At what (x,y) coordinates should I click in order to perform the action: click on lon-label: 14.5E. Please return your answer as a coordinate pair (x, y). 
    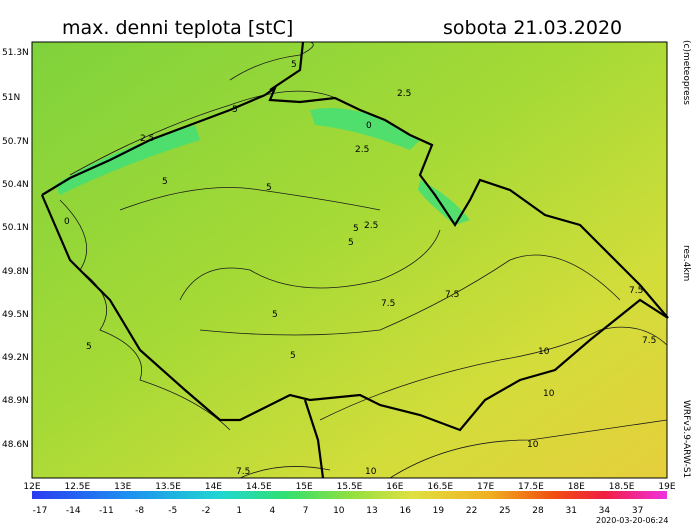
    Looking at the image, I should click on (259, 487).